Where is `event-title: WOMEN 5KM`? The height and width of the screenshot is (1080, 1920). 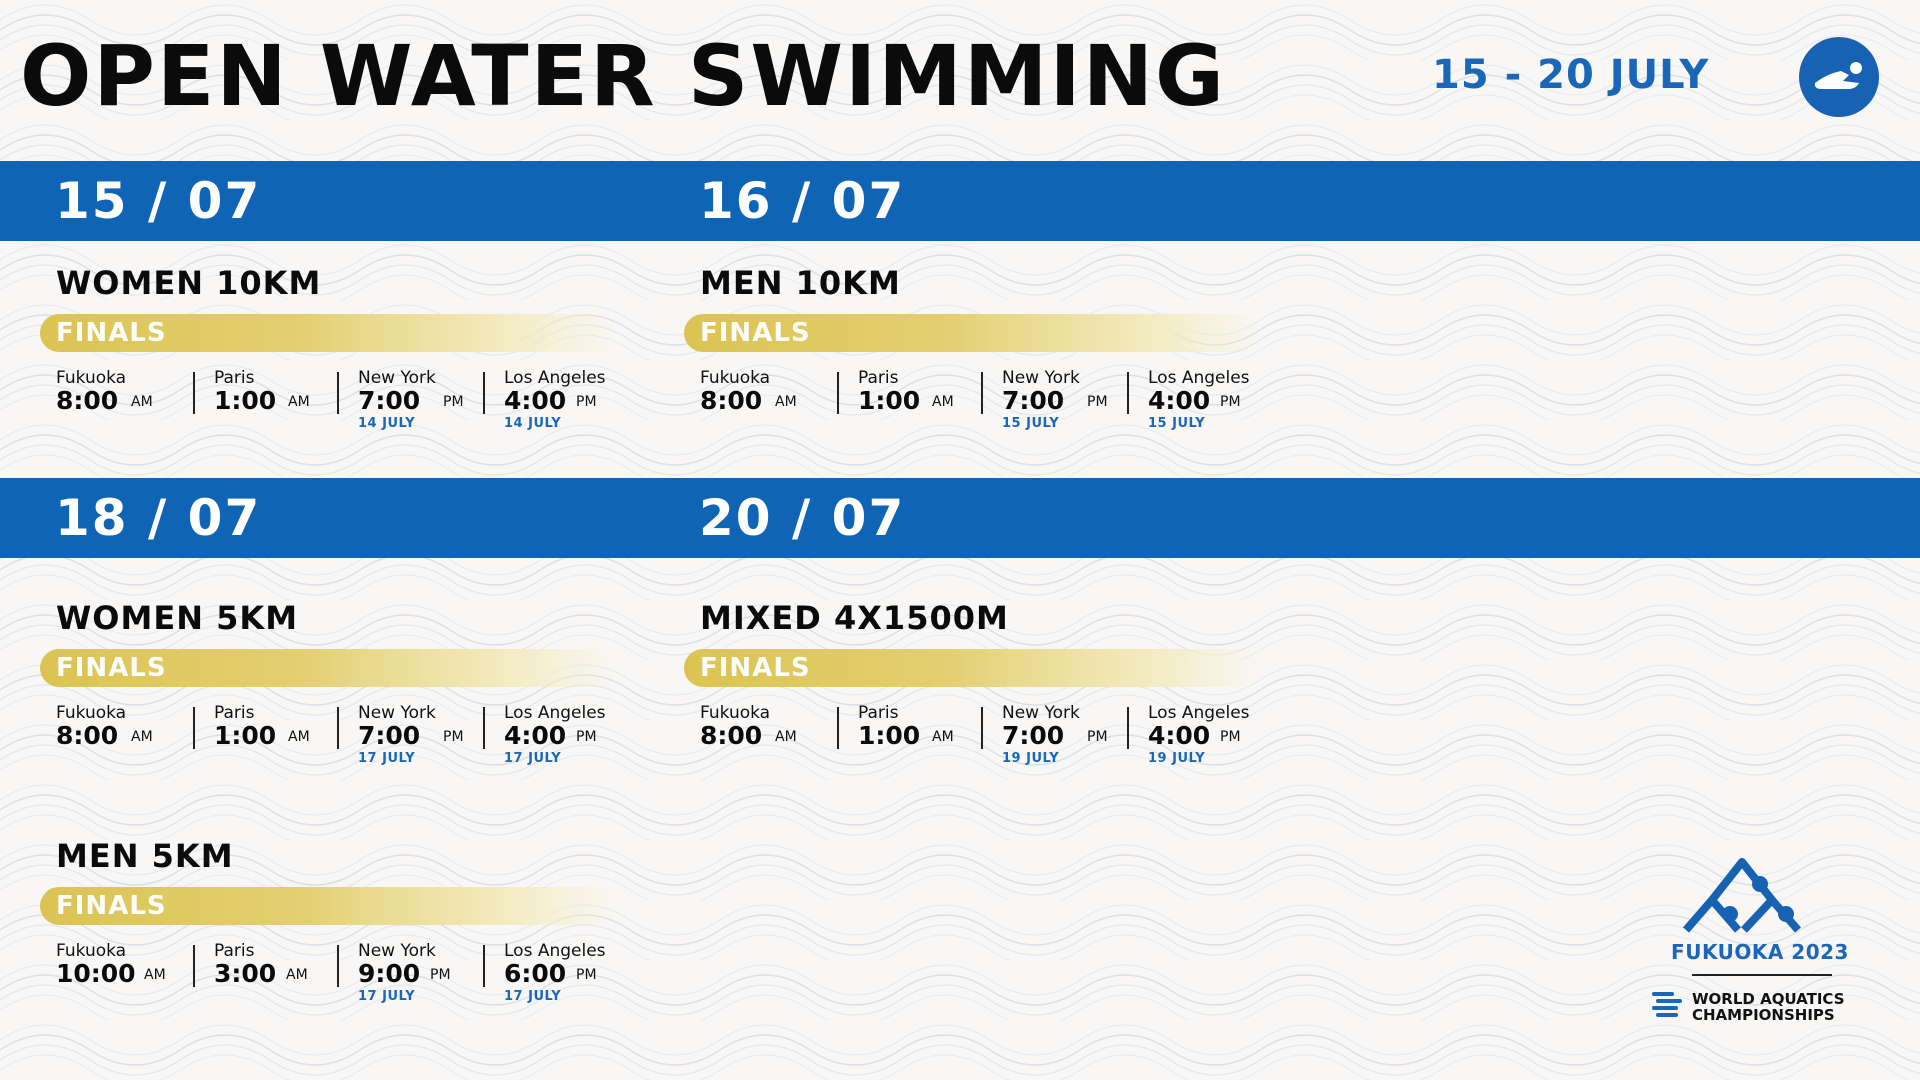
event-title: WOMEN 5KM is located at coordinates (177, 618).